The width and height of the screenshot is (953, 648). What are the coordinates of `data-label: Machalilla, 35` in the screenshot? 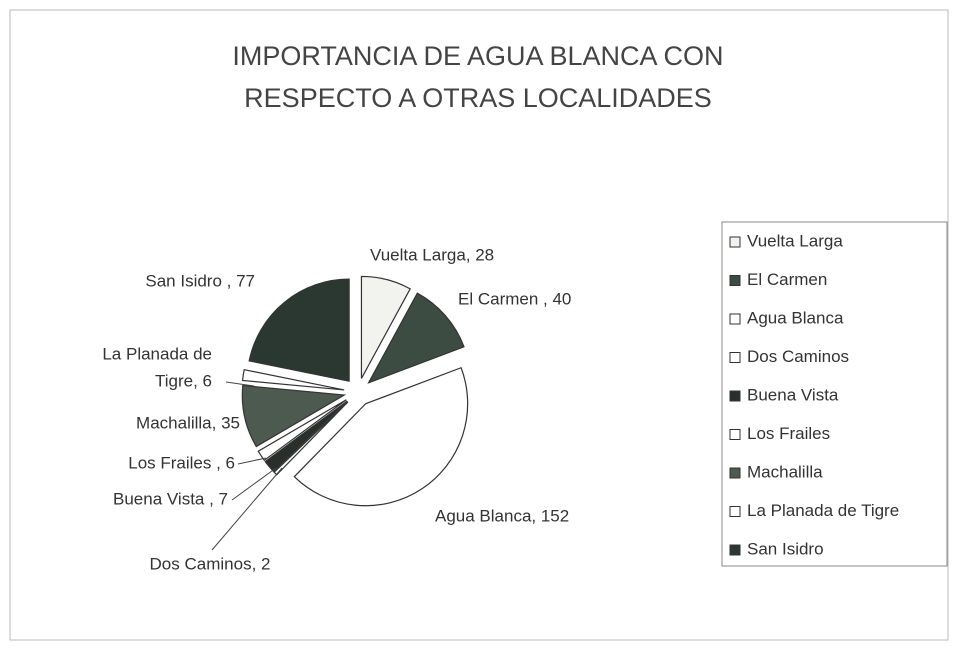 It's located at (188, 422).